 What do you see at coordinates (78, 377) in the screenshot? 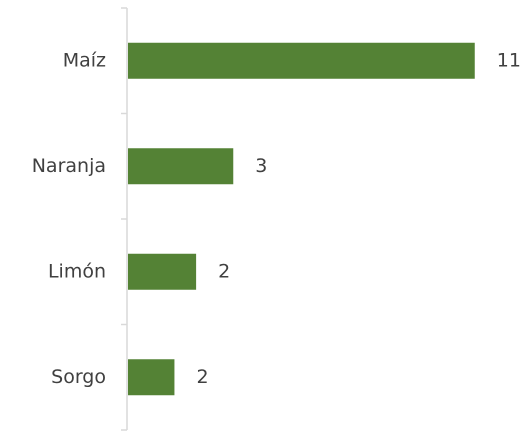
I see `y-tick-label: Sorgo` at bounding box center [78, 377].